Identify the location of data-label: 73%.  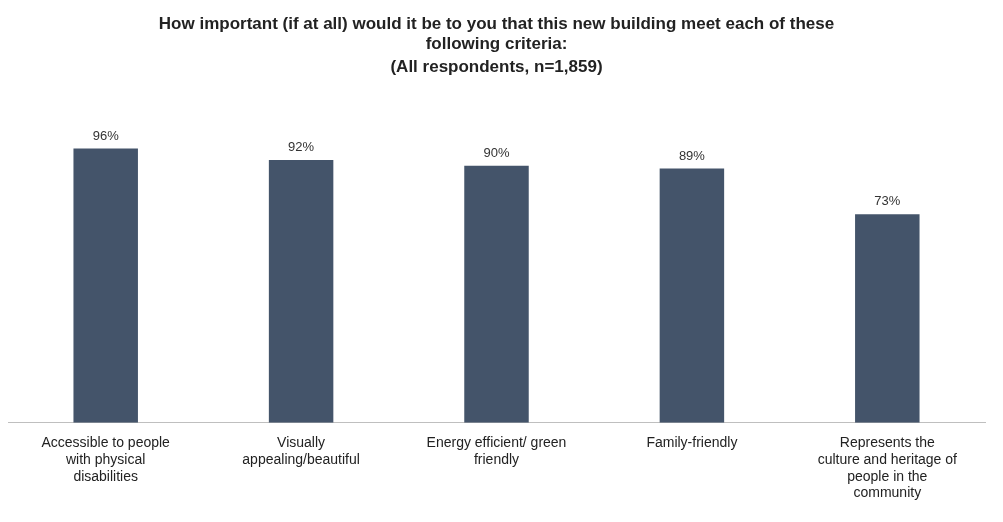
(887, 201).